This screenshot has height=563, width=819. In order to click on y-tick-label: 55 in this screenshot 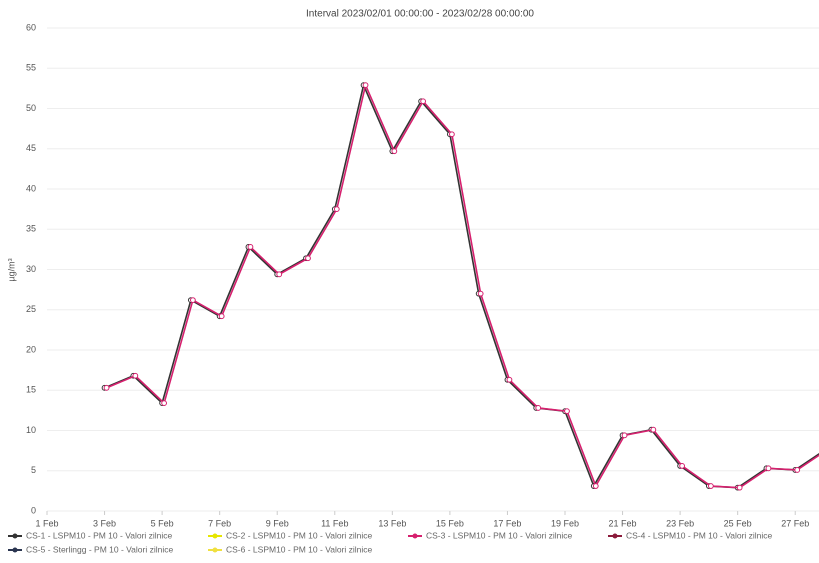, I will do `click(31, 68)`.